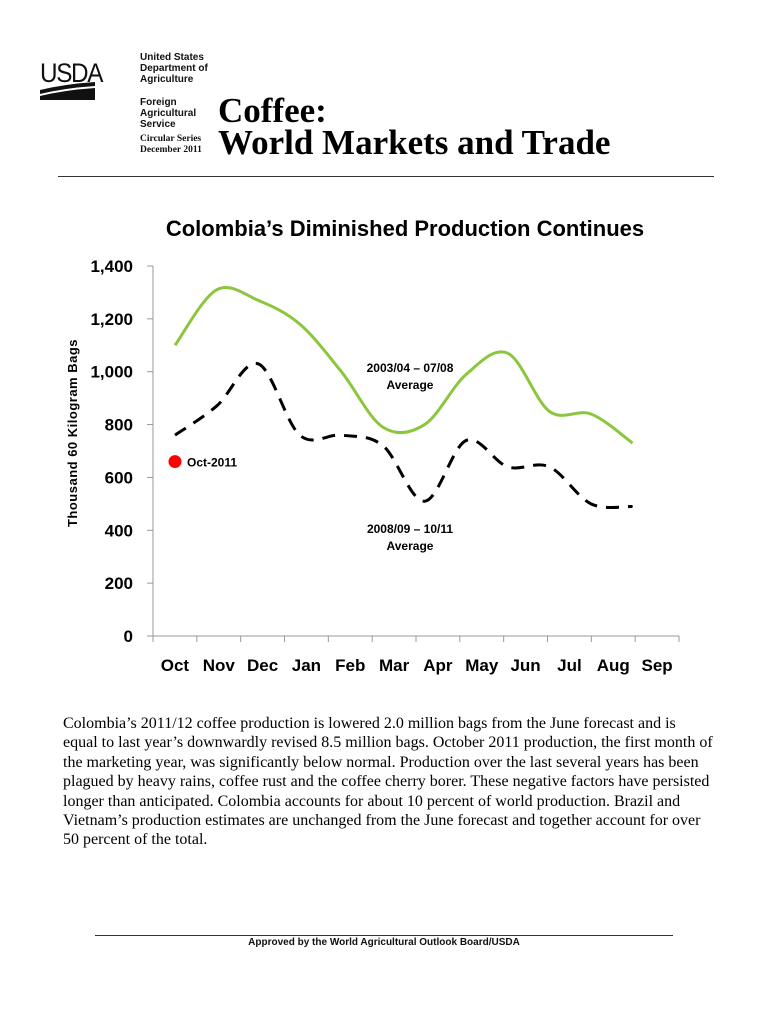 The width and height of the screenshot is (768, 1024). Describe the element at coordinates (525, 665) in the screenshot. I see `x-tick-label: Jun` at that location.